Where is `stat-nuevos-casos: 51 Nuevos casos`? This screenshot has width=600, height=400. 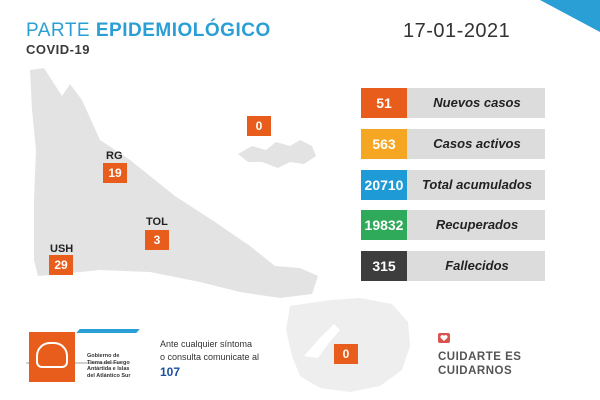 stat-nuevos-casos: 51 Nuevos casos is located at coordinates (453, 103).